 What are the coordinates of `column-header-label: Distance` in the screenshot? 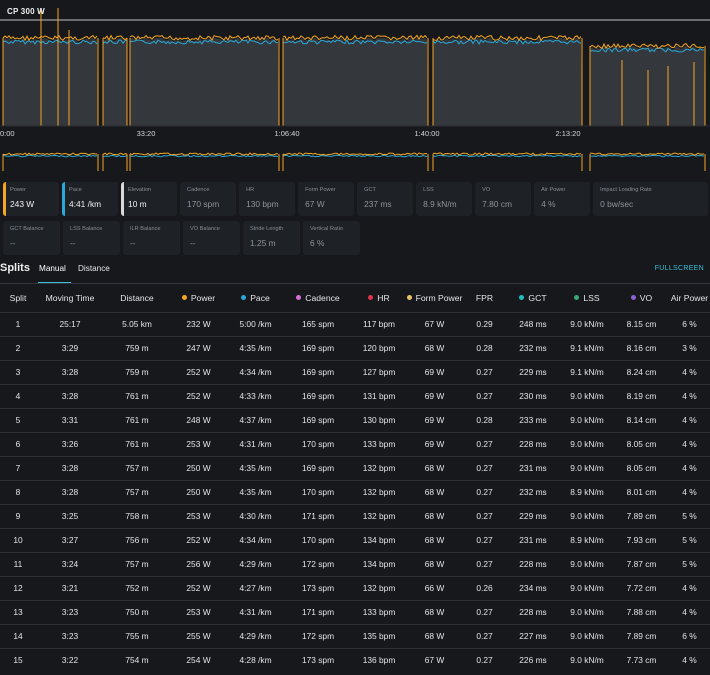 It's located at (137, 298).